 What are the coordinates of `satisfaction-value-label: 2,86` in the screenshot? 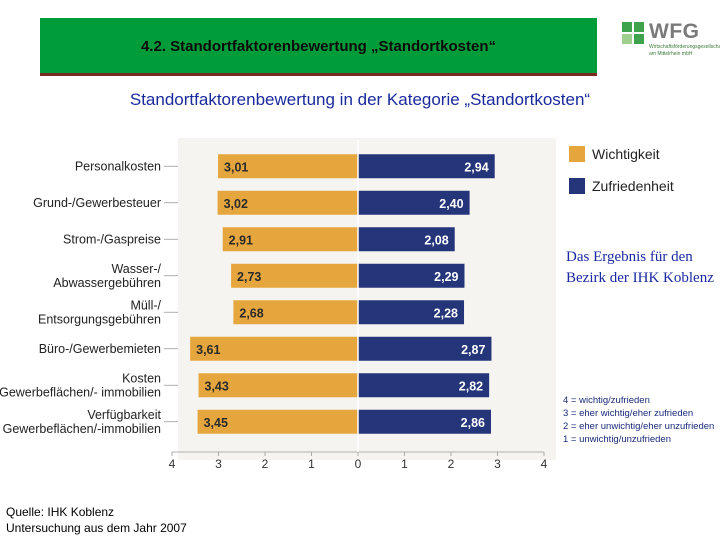 It's located at (473, 423).